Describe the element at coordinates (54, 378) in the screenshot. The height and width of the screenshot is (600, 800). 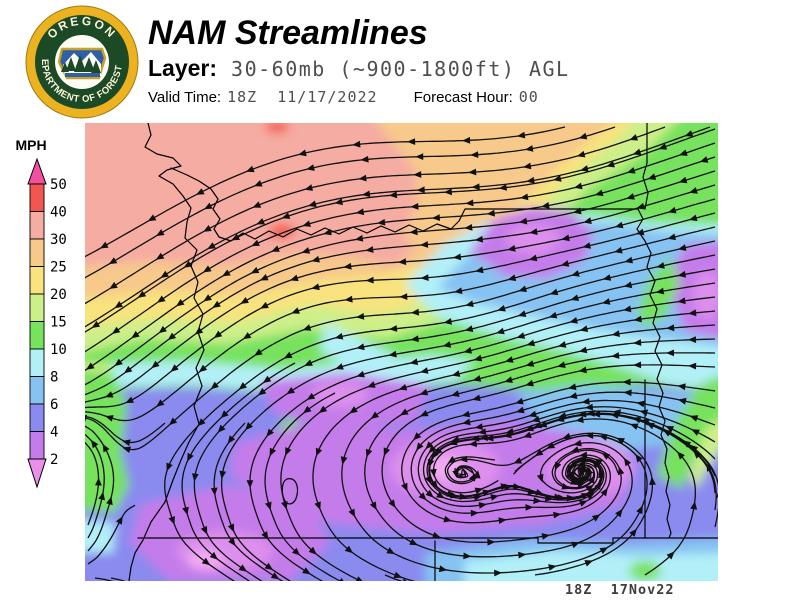
I see `legend-tick: 8` at that location.